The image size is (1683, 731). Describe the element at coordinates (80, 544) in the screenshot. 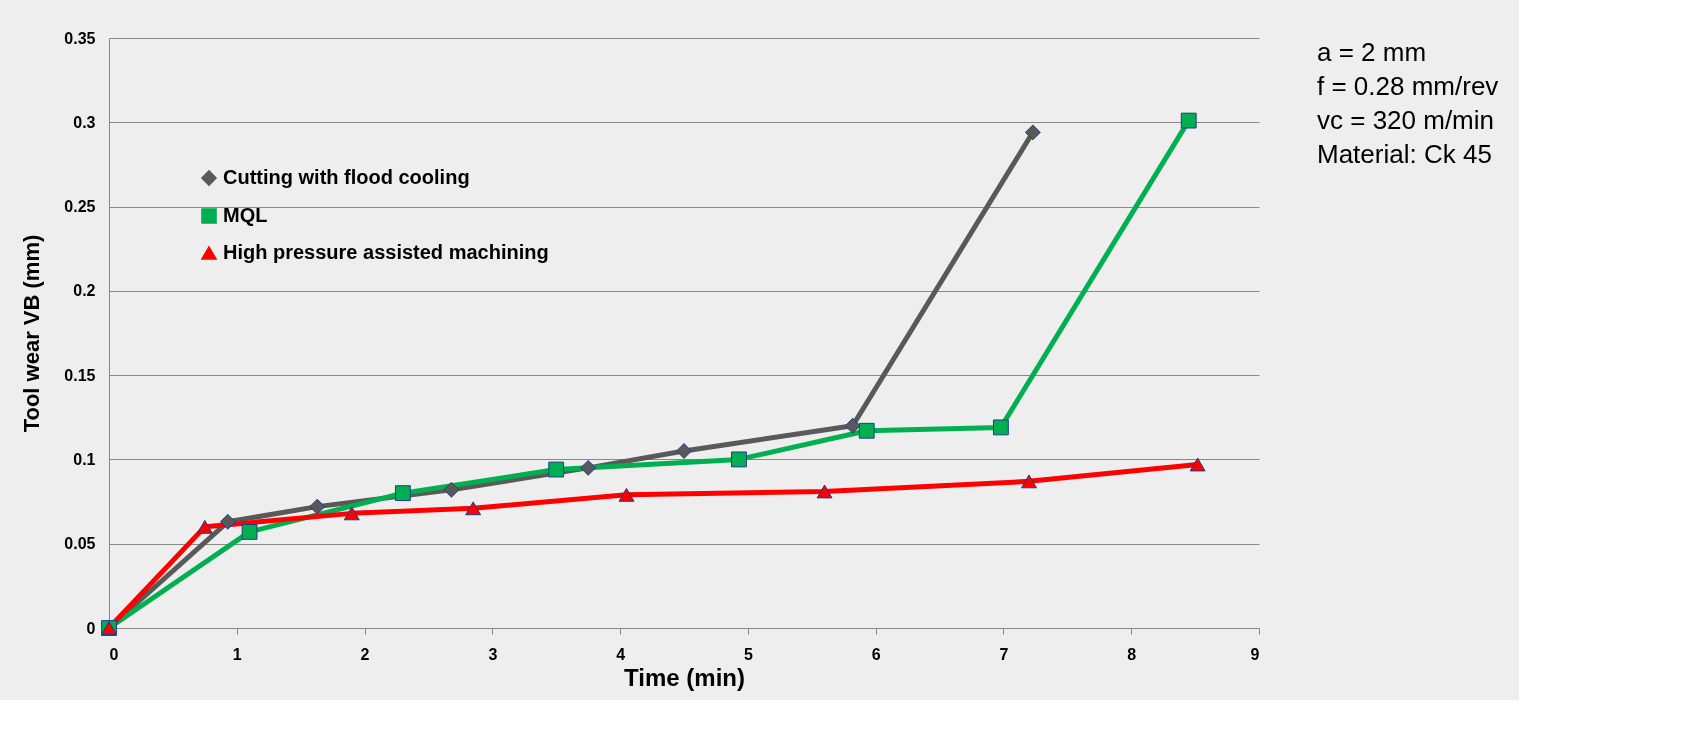

I see `y-tick-label: 0.05` at that location.